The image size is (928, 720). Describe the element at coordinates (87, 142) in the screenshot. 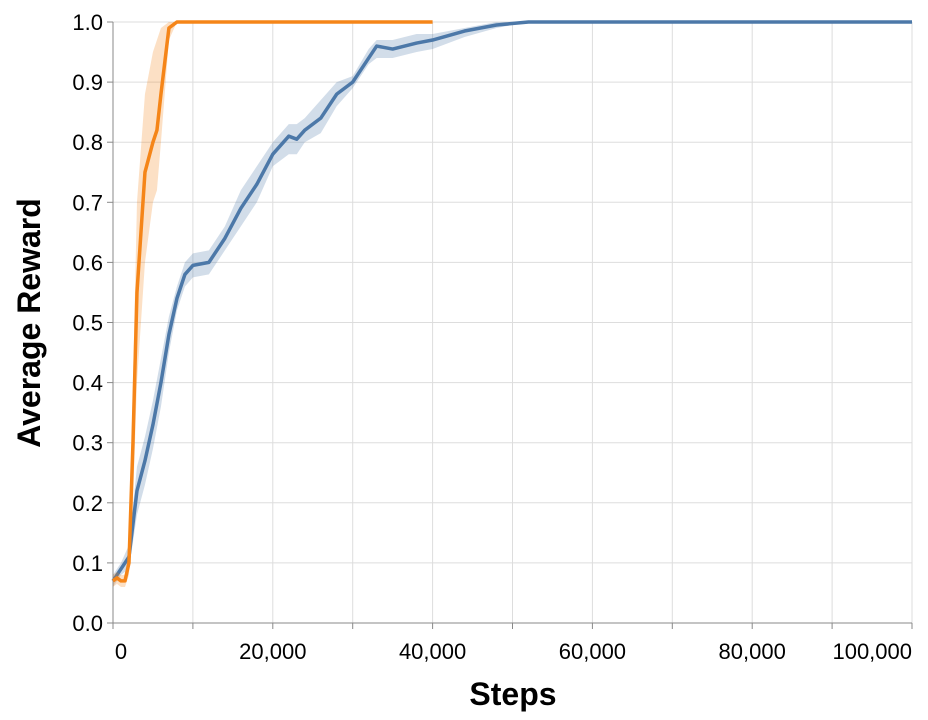

I see `y-tick-label: 0.8` at that location.